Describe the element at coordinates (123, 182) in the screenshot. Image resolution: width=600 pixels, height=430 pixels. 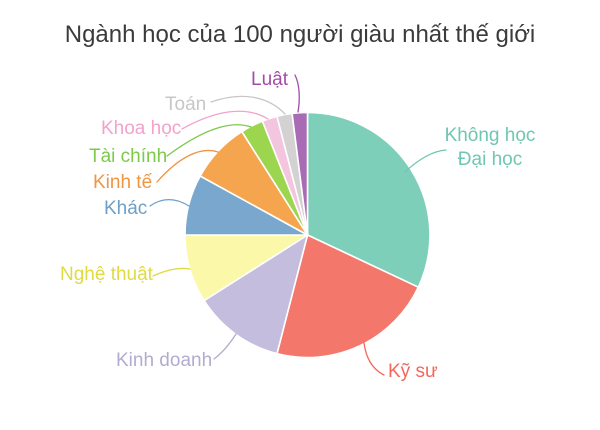
I see `slice-label-kinh-te: Kinh tế` at that location.